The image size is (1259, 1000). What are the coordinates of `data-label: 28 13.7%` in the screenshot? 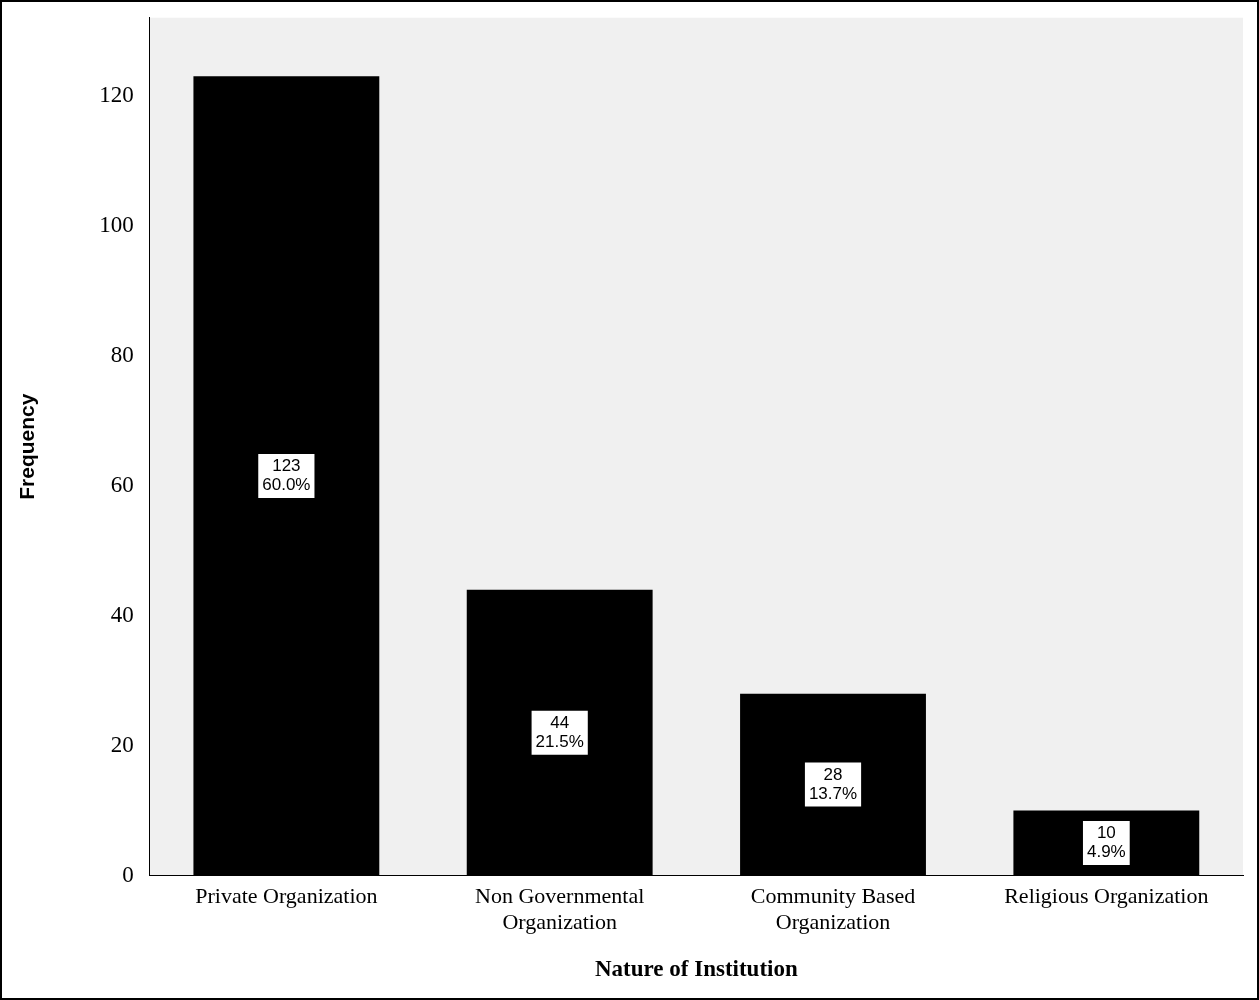 It's located at (833, 783).